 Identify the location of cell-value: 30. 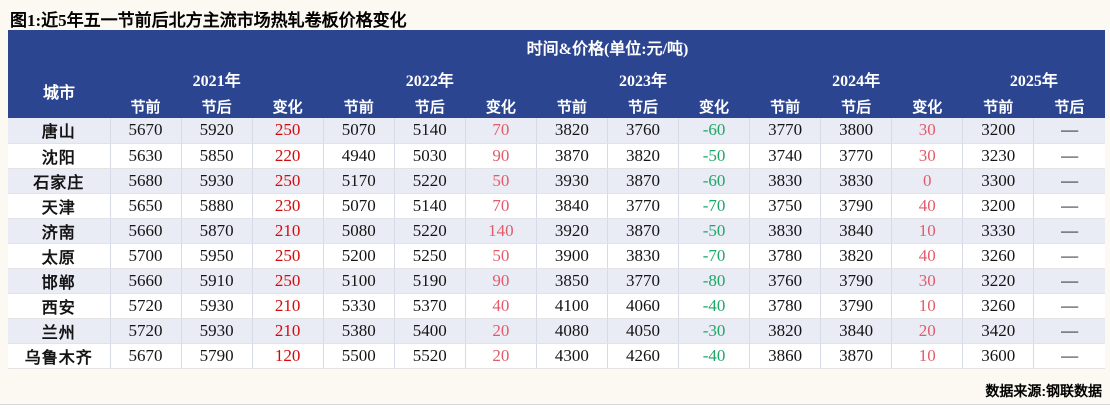
(927, 131).